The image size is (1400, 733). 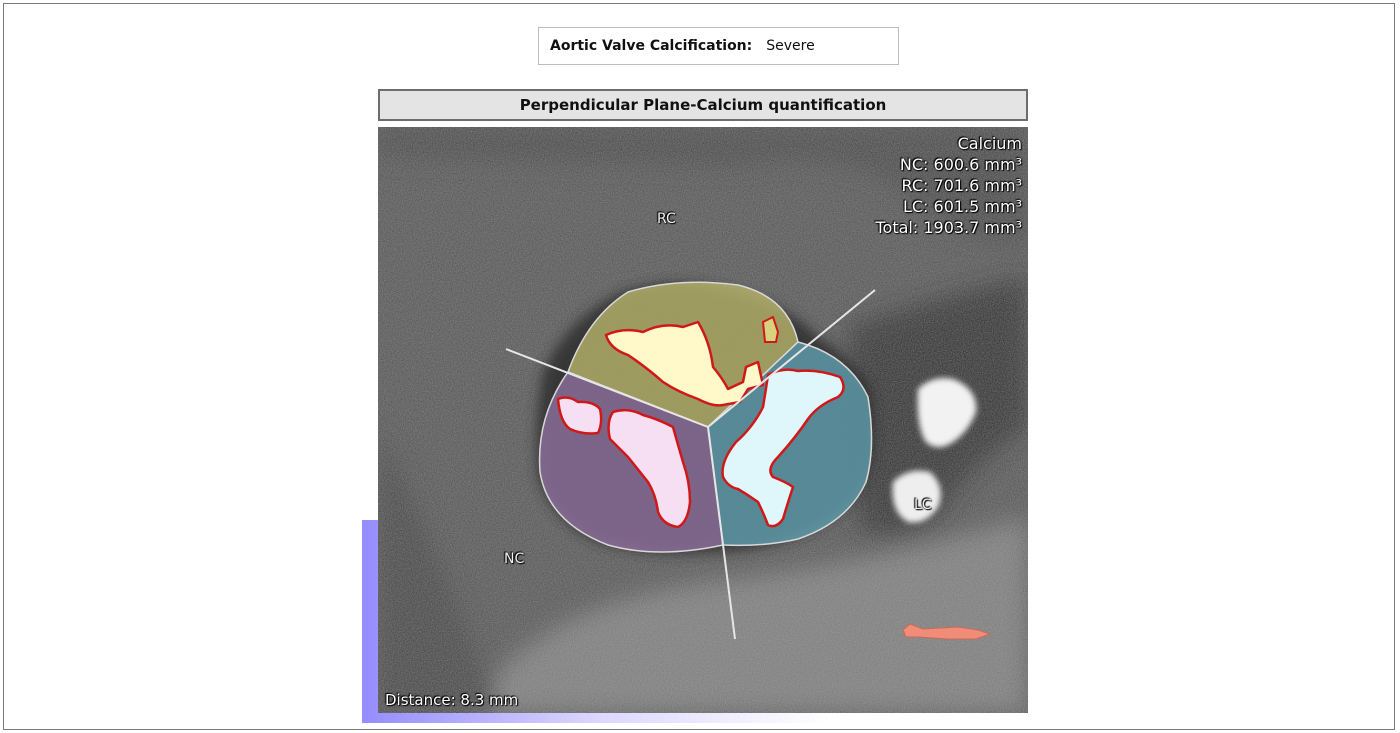 What do you see at coordinates (514, 559) in the screenshot?
I see `nc-label: NC` at bounding box center [514, 559].